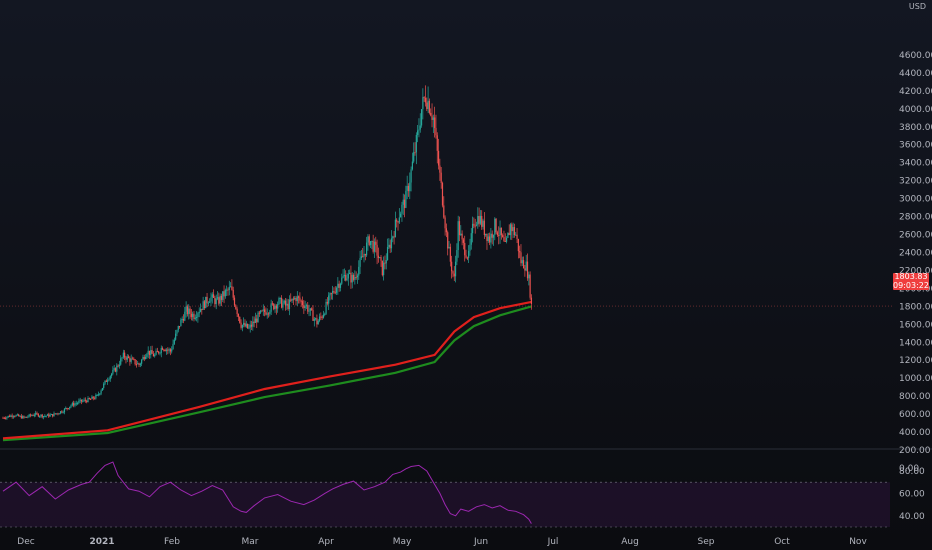 This screenshot has width=932, height=550. I want to click on time-tick-label: Apr, so click(326, 542).